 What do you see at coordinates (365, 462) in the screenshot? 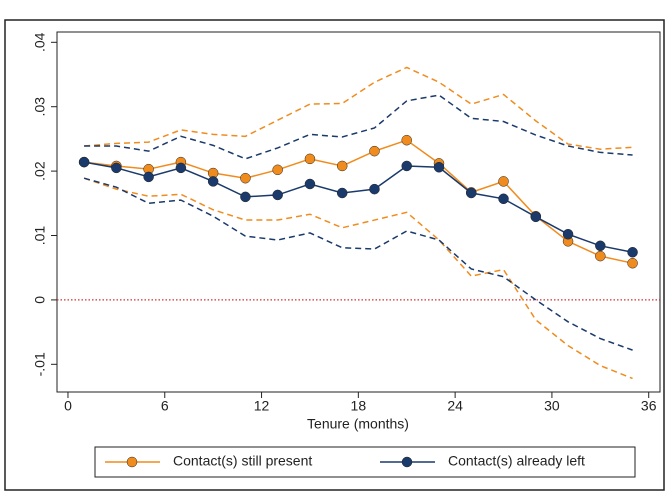
I see `legend` at bounding box center [365, 462].